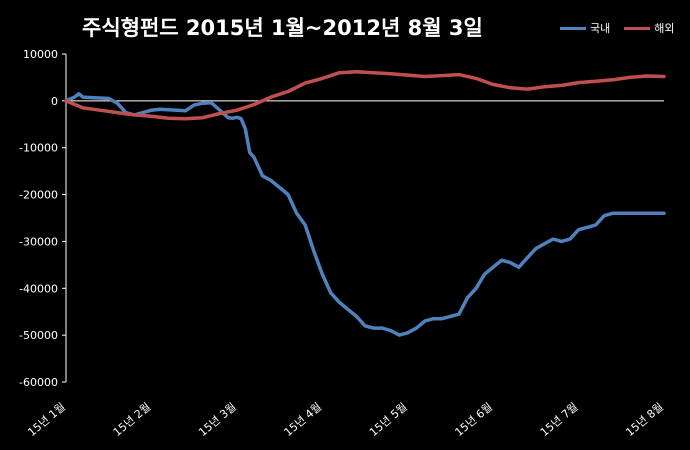 This screenshot has width=690, height=450. What do you see at coordinates (38, 335) in the screenshot?
I see `y-tick-label: -50000` at bounding box center [38, 335].